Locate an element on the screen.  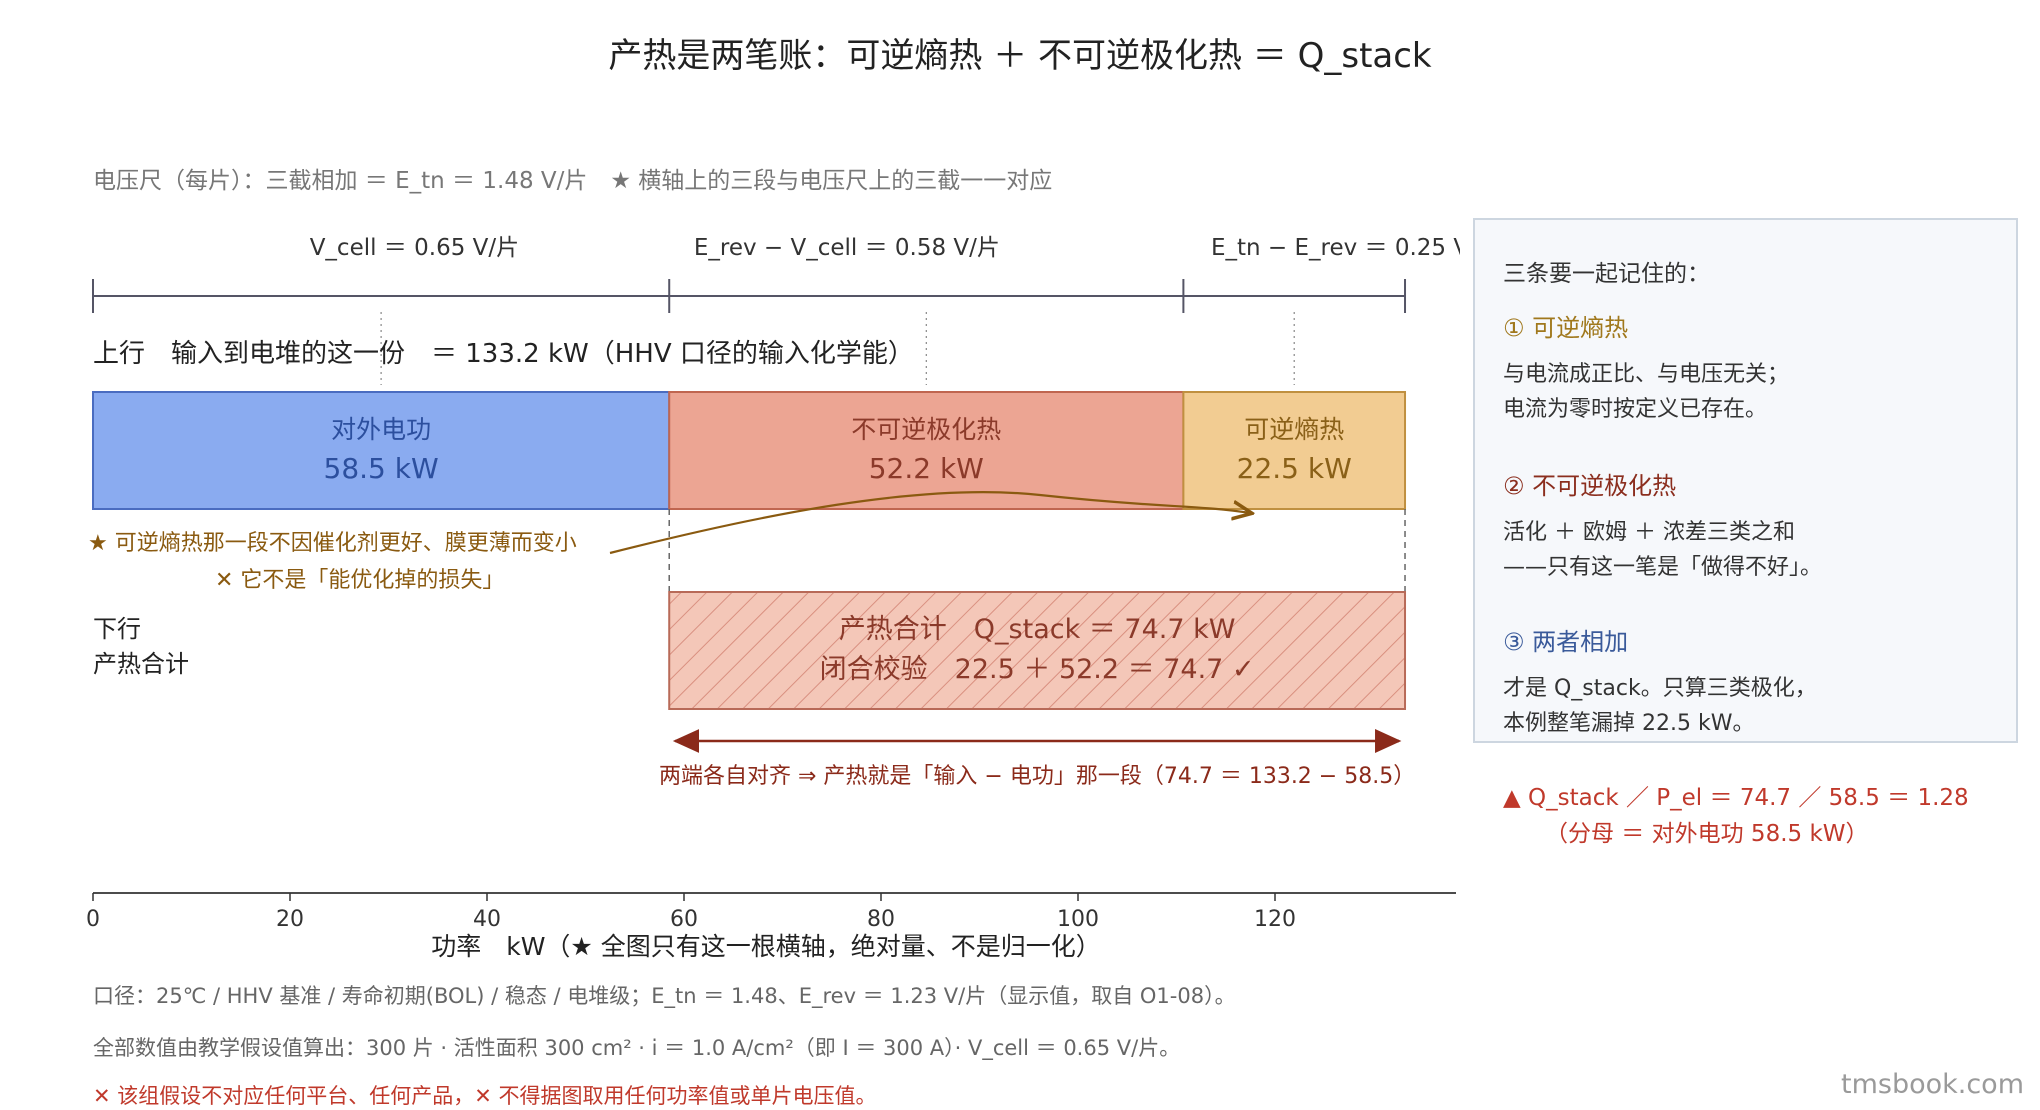
voltage-ruler-label: E_tn − E_rev ＝ 0.25 V/片 is located at coordinates (1335, 248).